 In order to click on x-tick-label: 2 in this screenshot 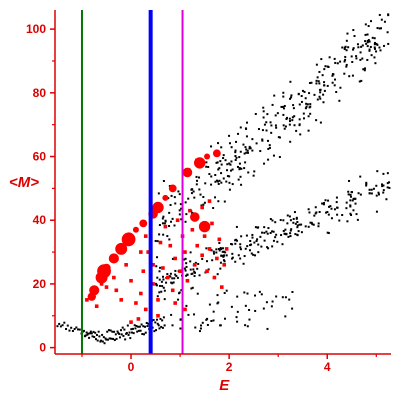, I will do `click(229, 367)`.